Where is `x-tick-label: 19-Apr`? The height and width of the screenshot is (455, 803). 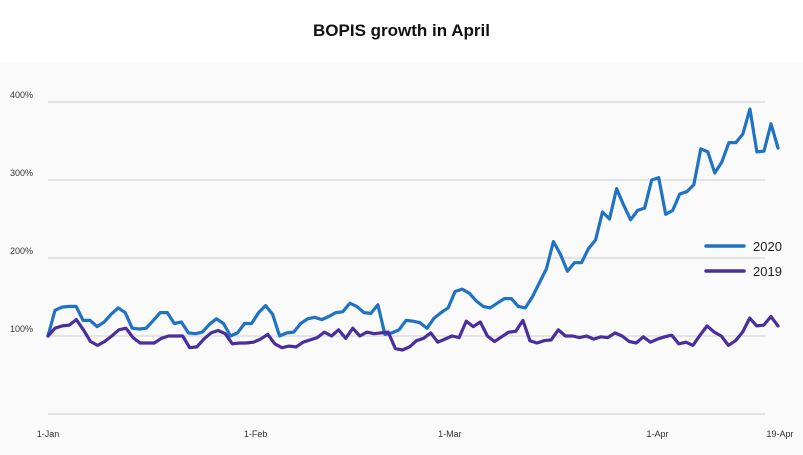
x-tick-label: 19-Apr is located at coordinates (779, 434).